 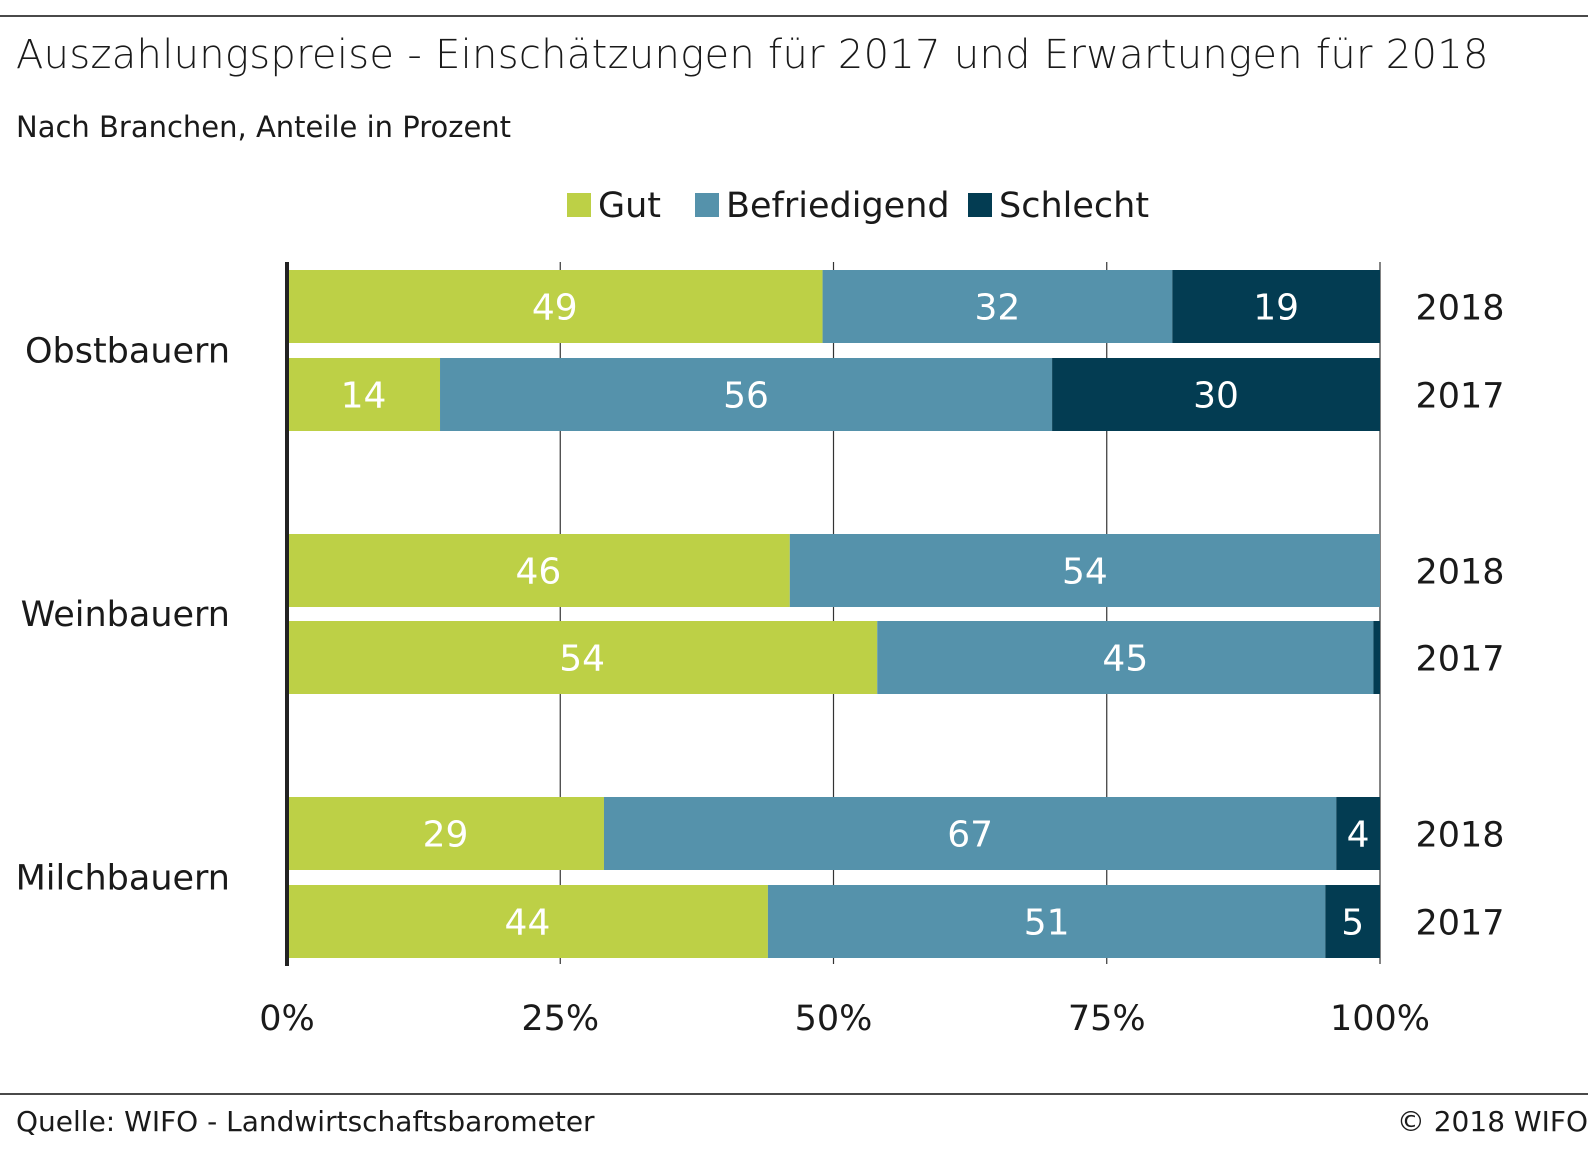 I want to click on data-label: 45, so click(x=1125, y=659).